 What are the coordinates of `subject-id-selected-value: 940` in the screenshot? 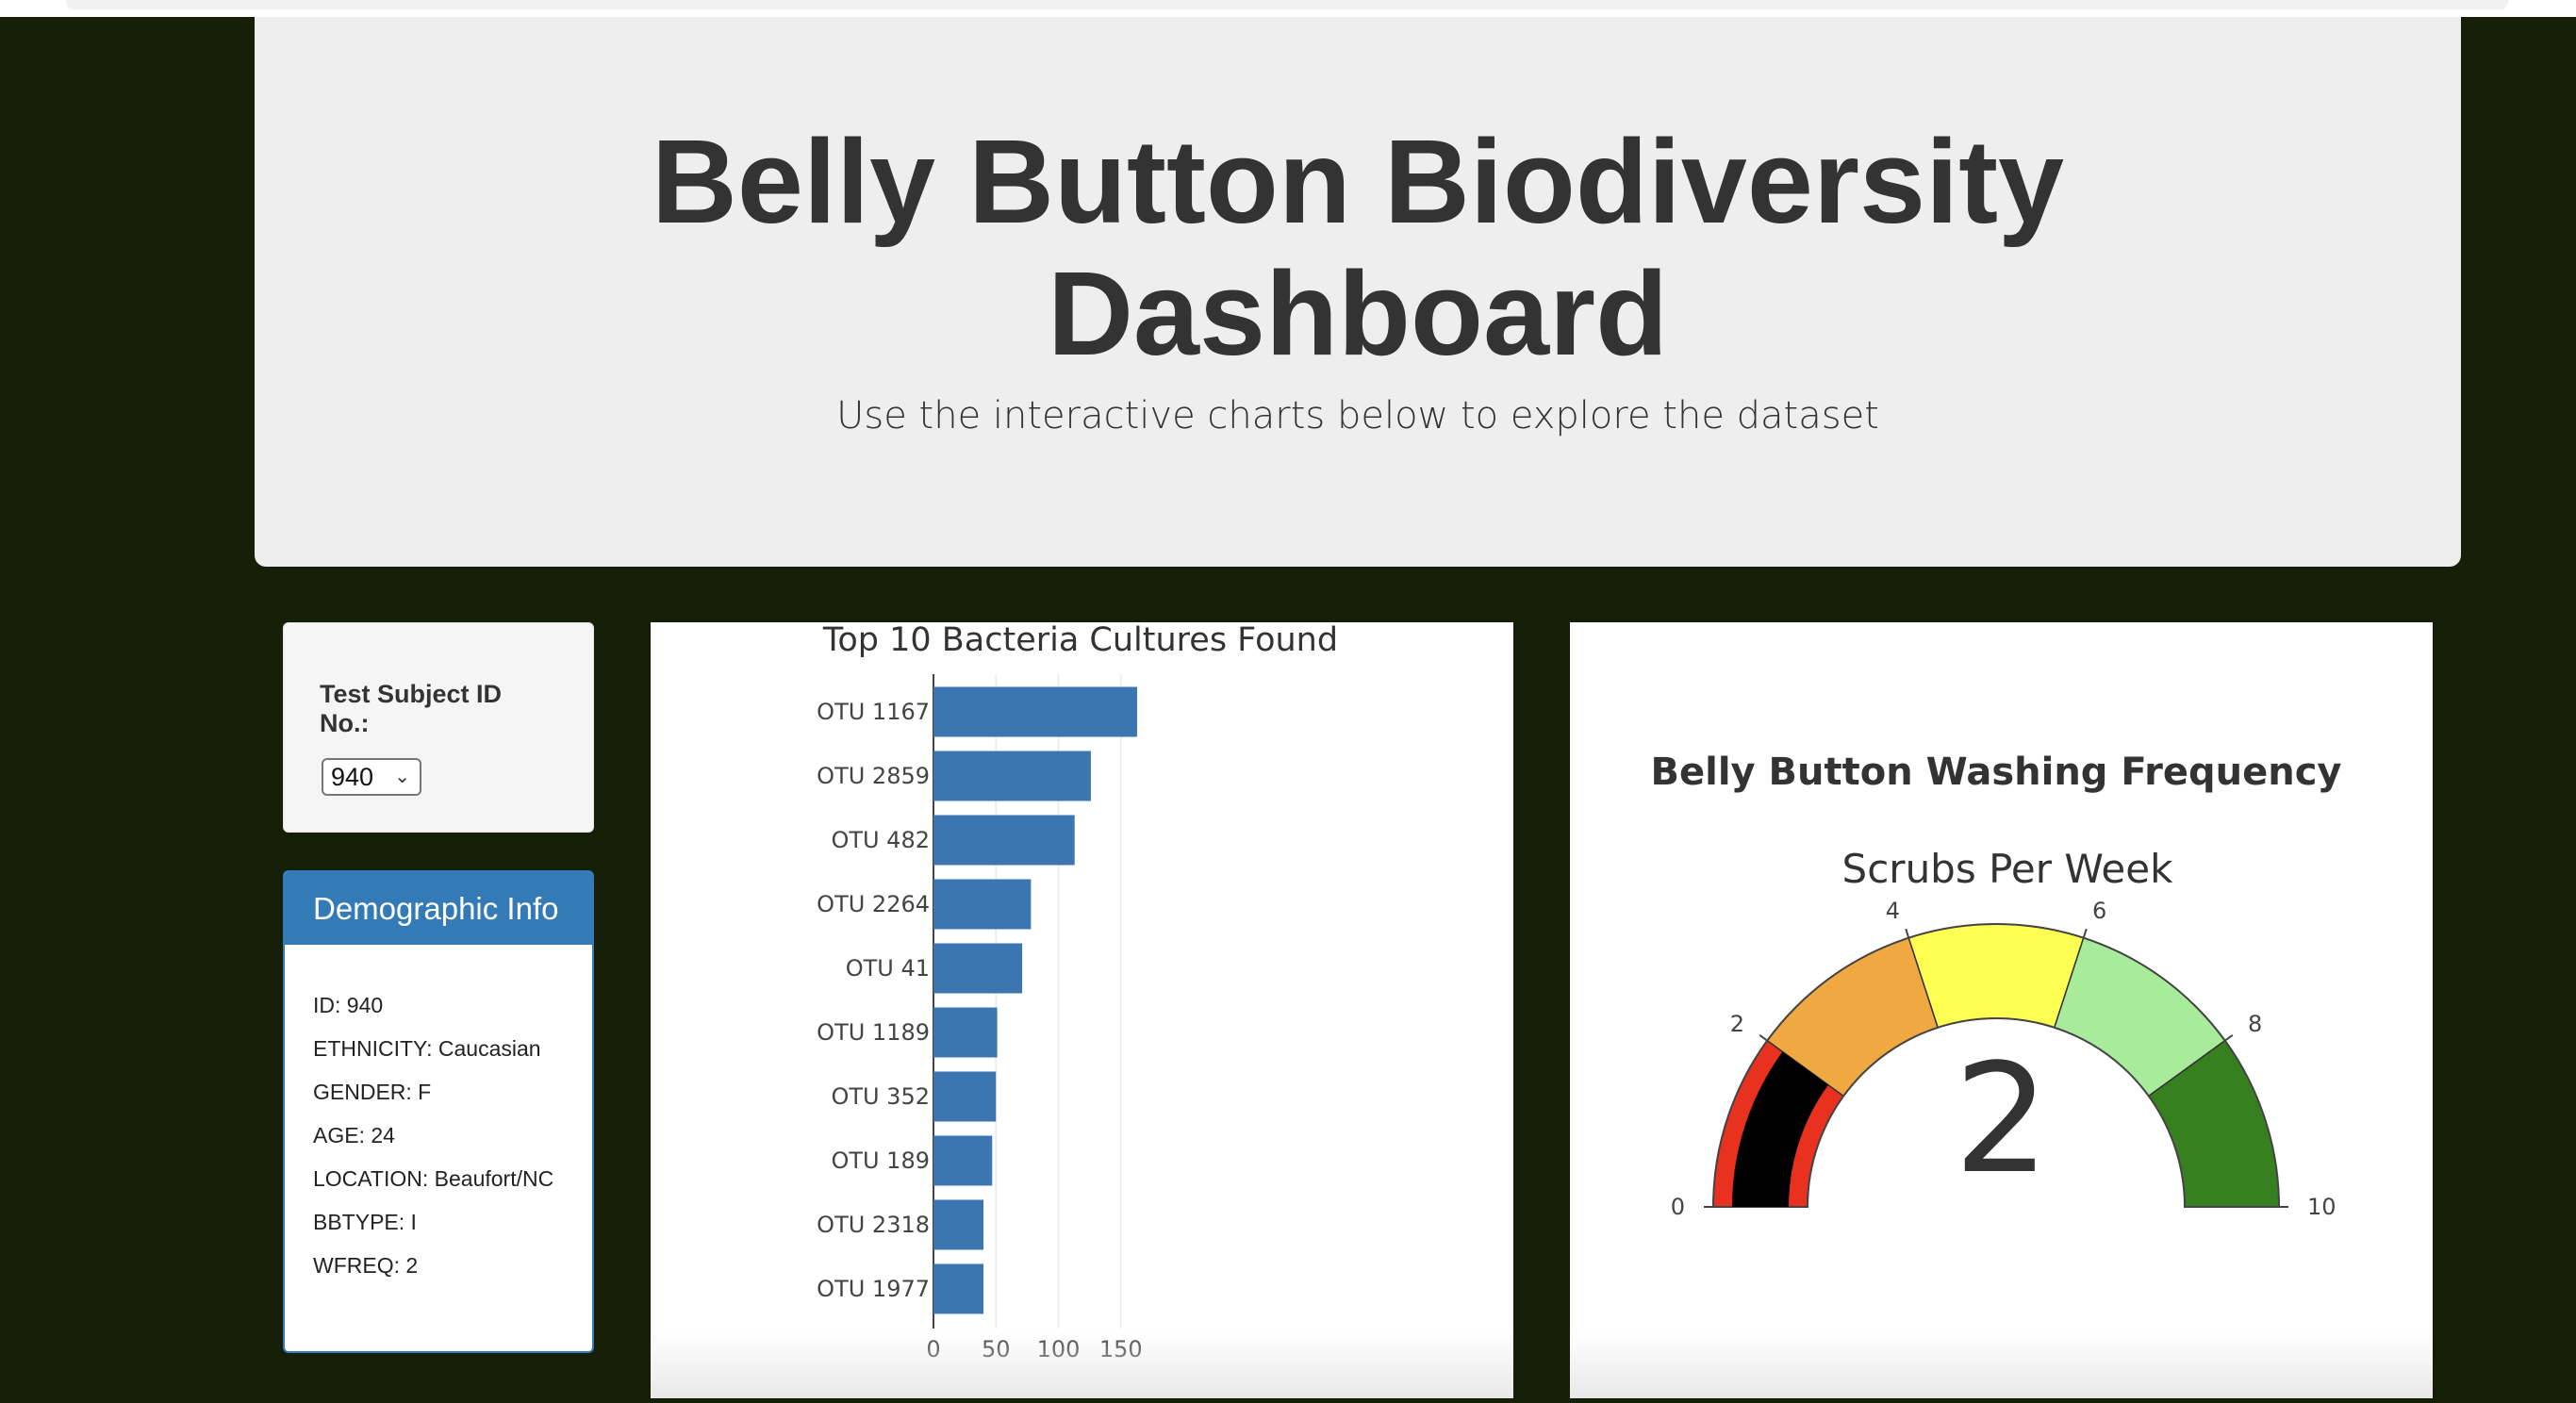 It's located at (352, 777).